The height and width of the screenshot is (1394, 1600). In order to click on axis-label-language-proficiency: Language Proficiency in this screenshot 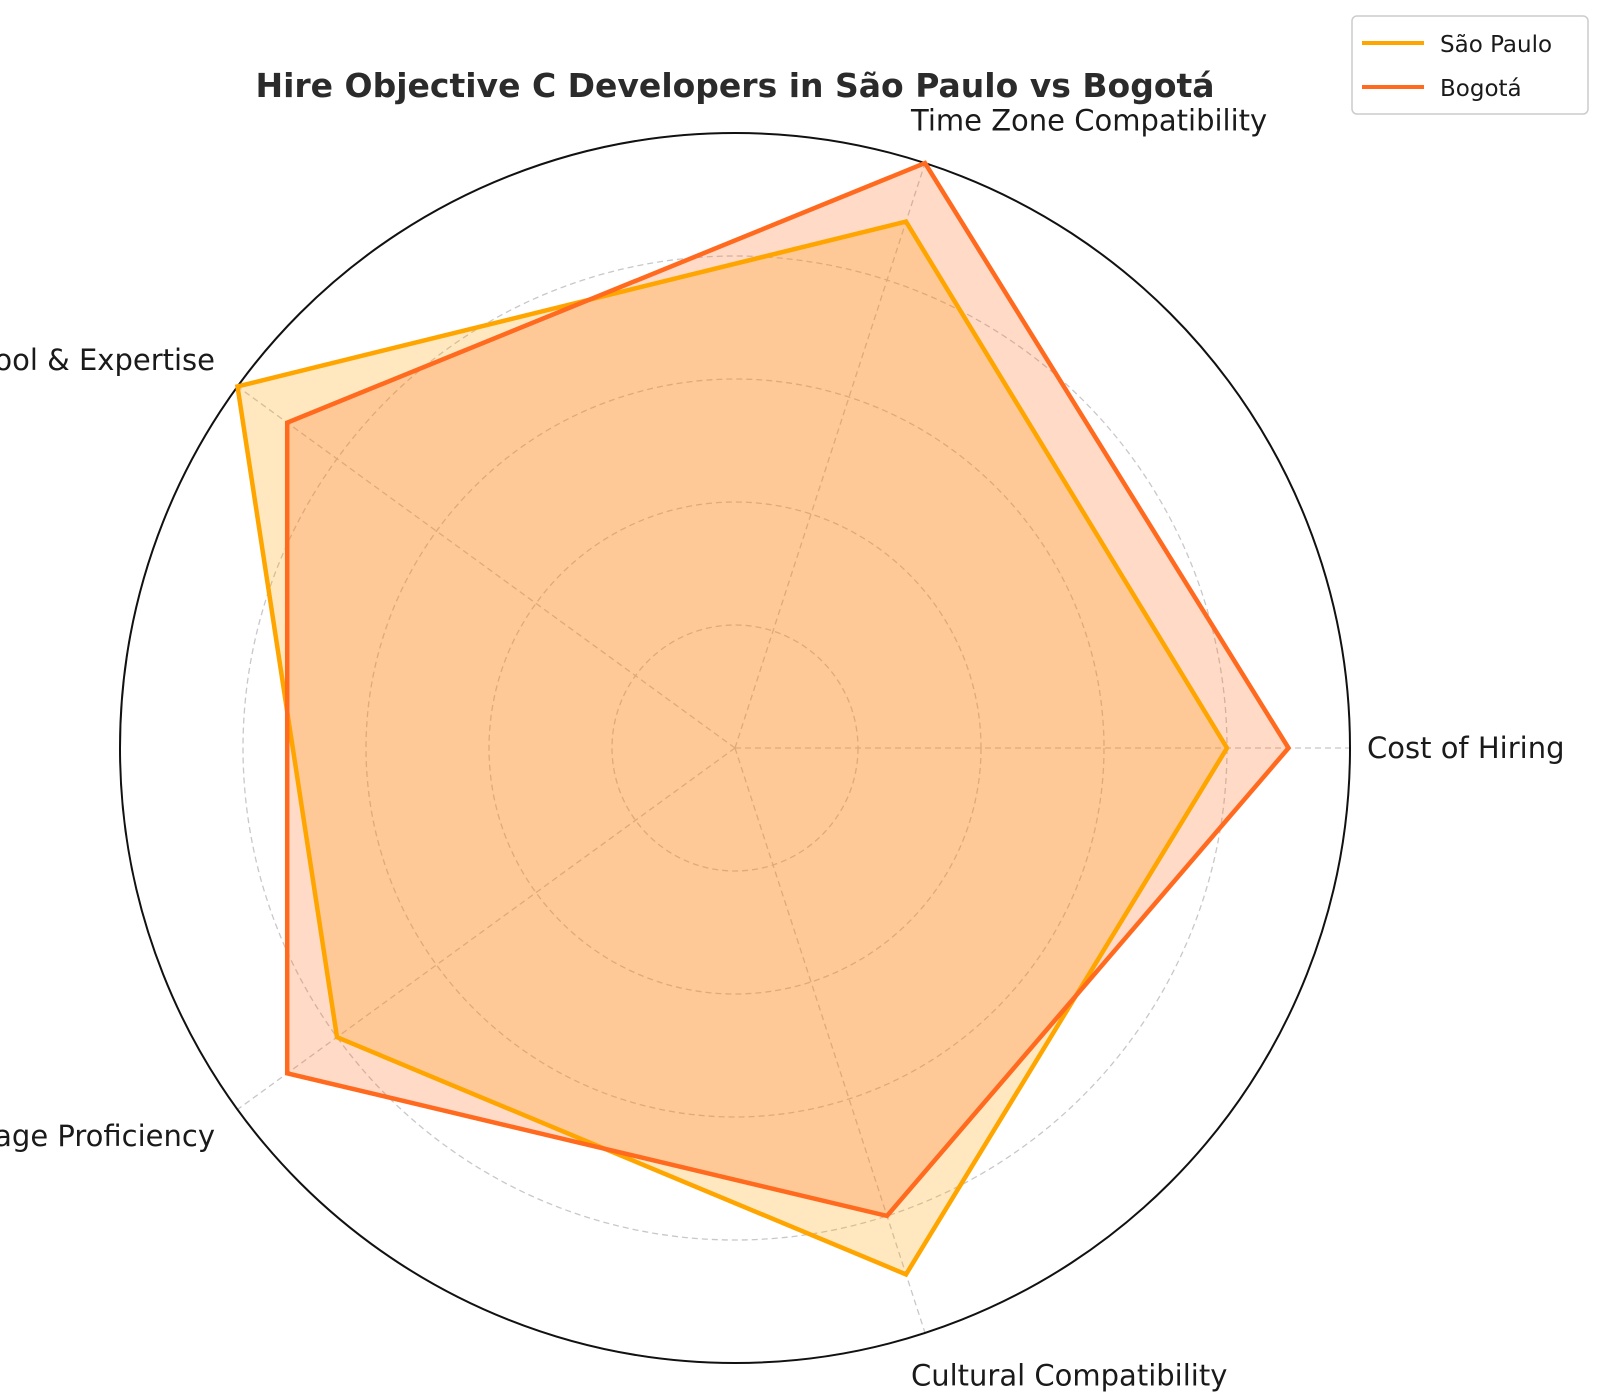, I will do `click(107, 1136)`.